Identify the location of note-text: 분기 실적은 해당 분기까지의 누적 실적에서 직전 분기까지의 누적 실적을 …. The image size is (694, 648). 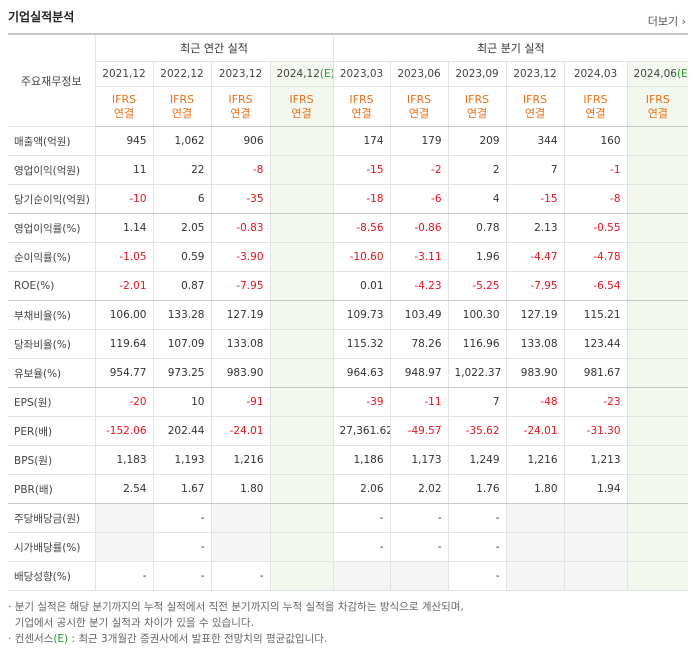
(239, 607).